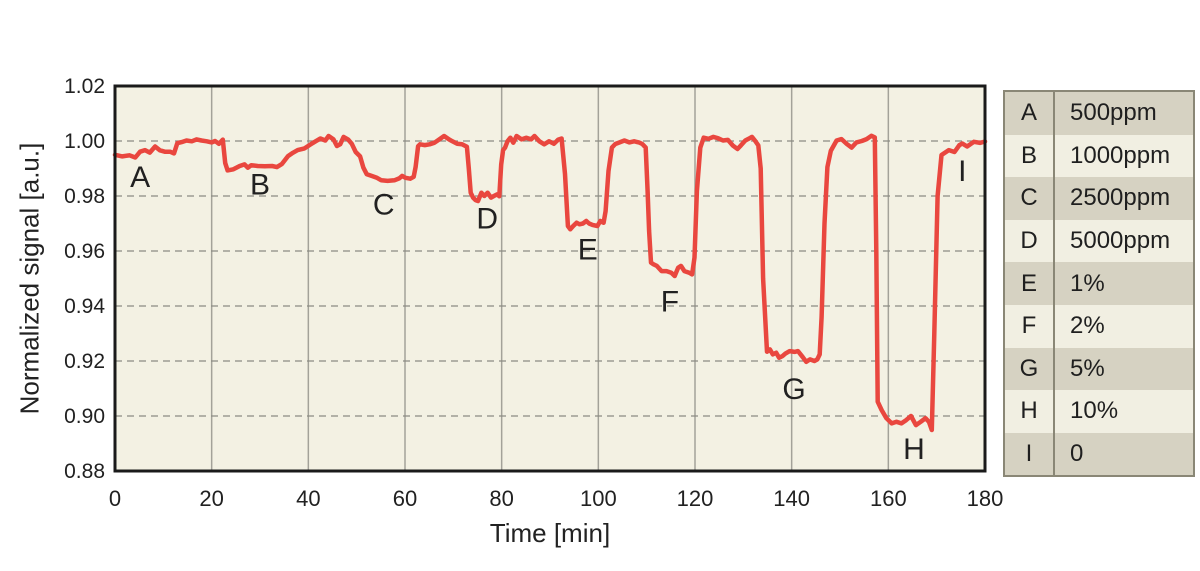 The image size is (1200, 571). I want to click on legend-row-H: H 10%, so click(1099, 411).